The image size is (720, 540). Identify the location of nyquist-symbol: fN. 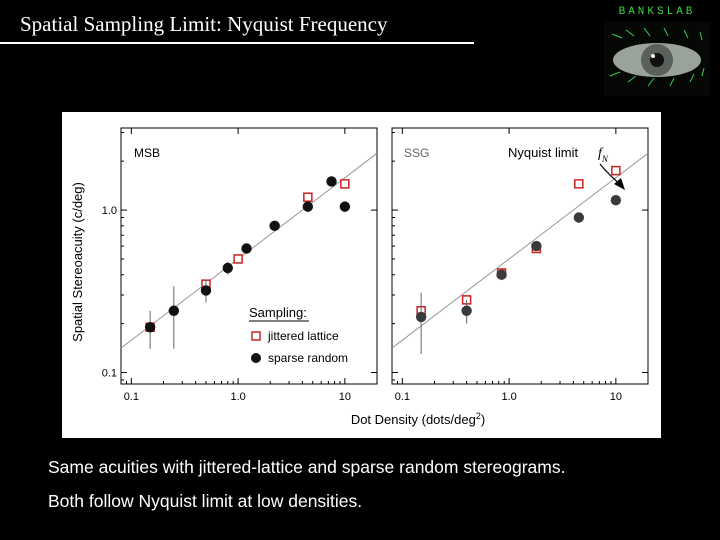
(603, 155).